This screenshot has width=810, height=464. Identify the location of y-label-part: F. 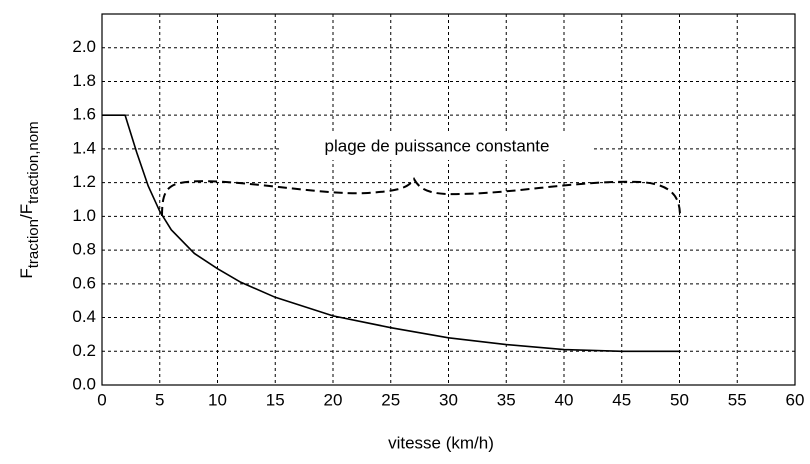
(26, 273).